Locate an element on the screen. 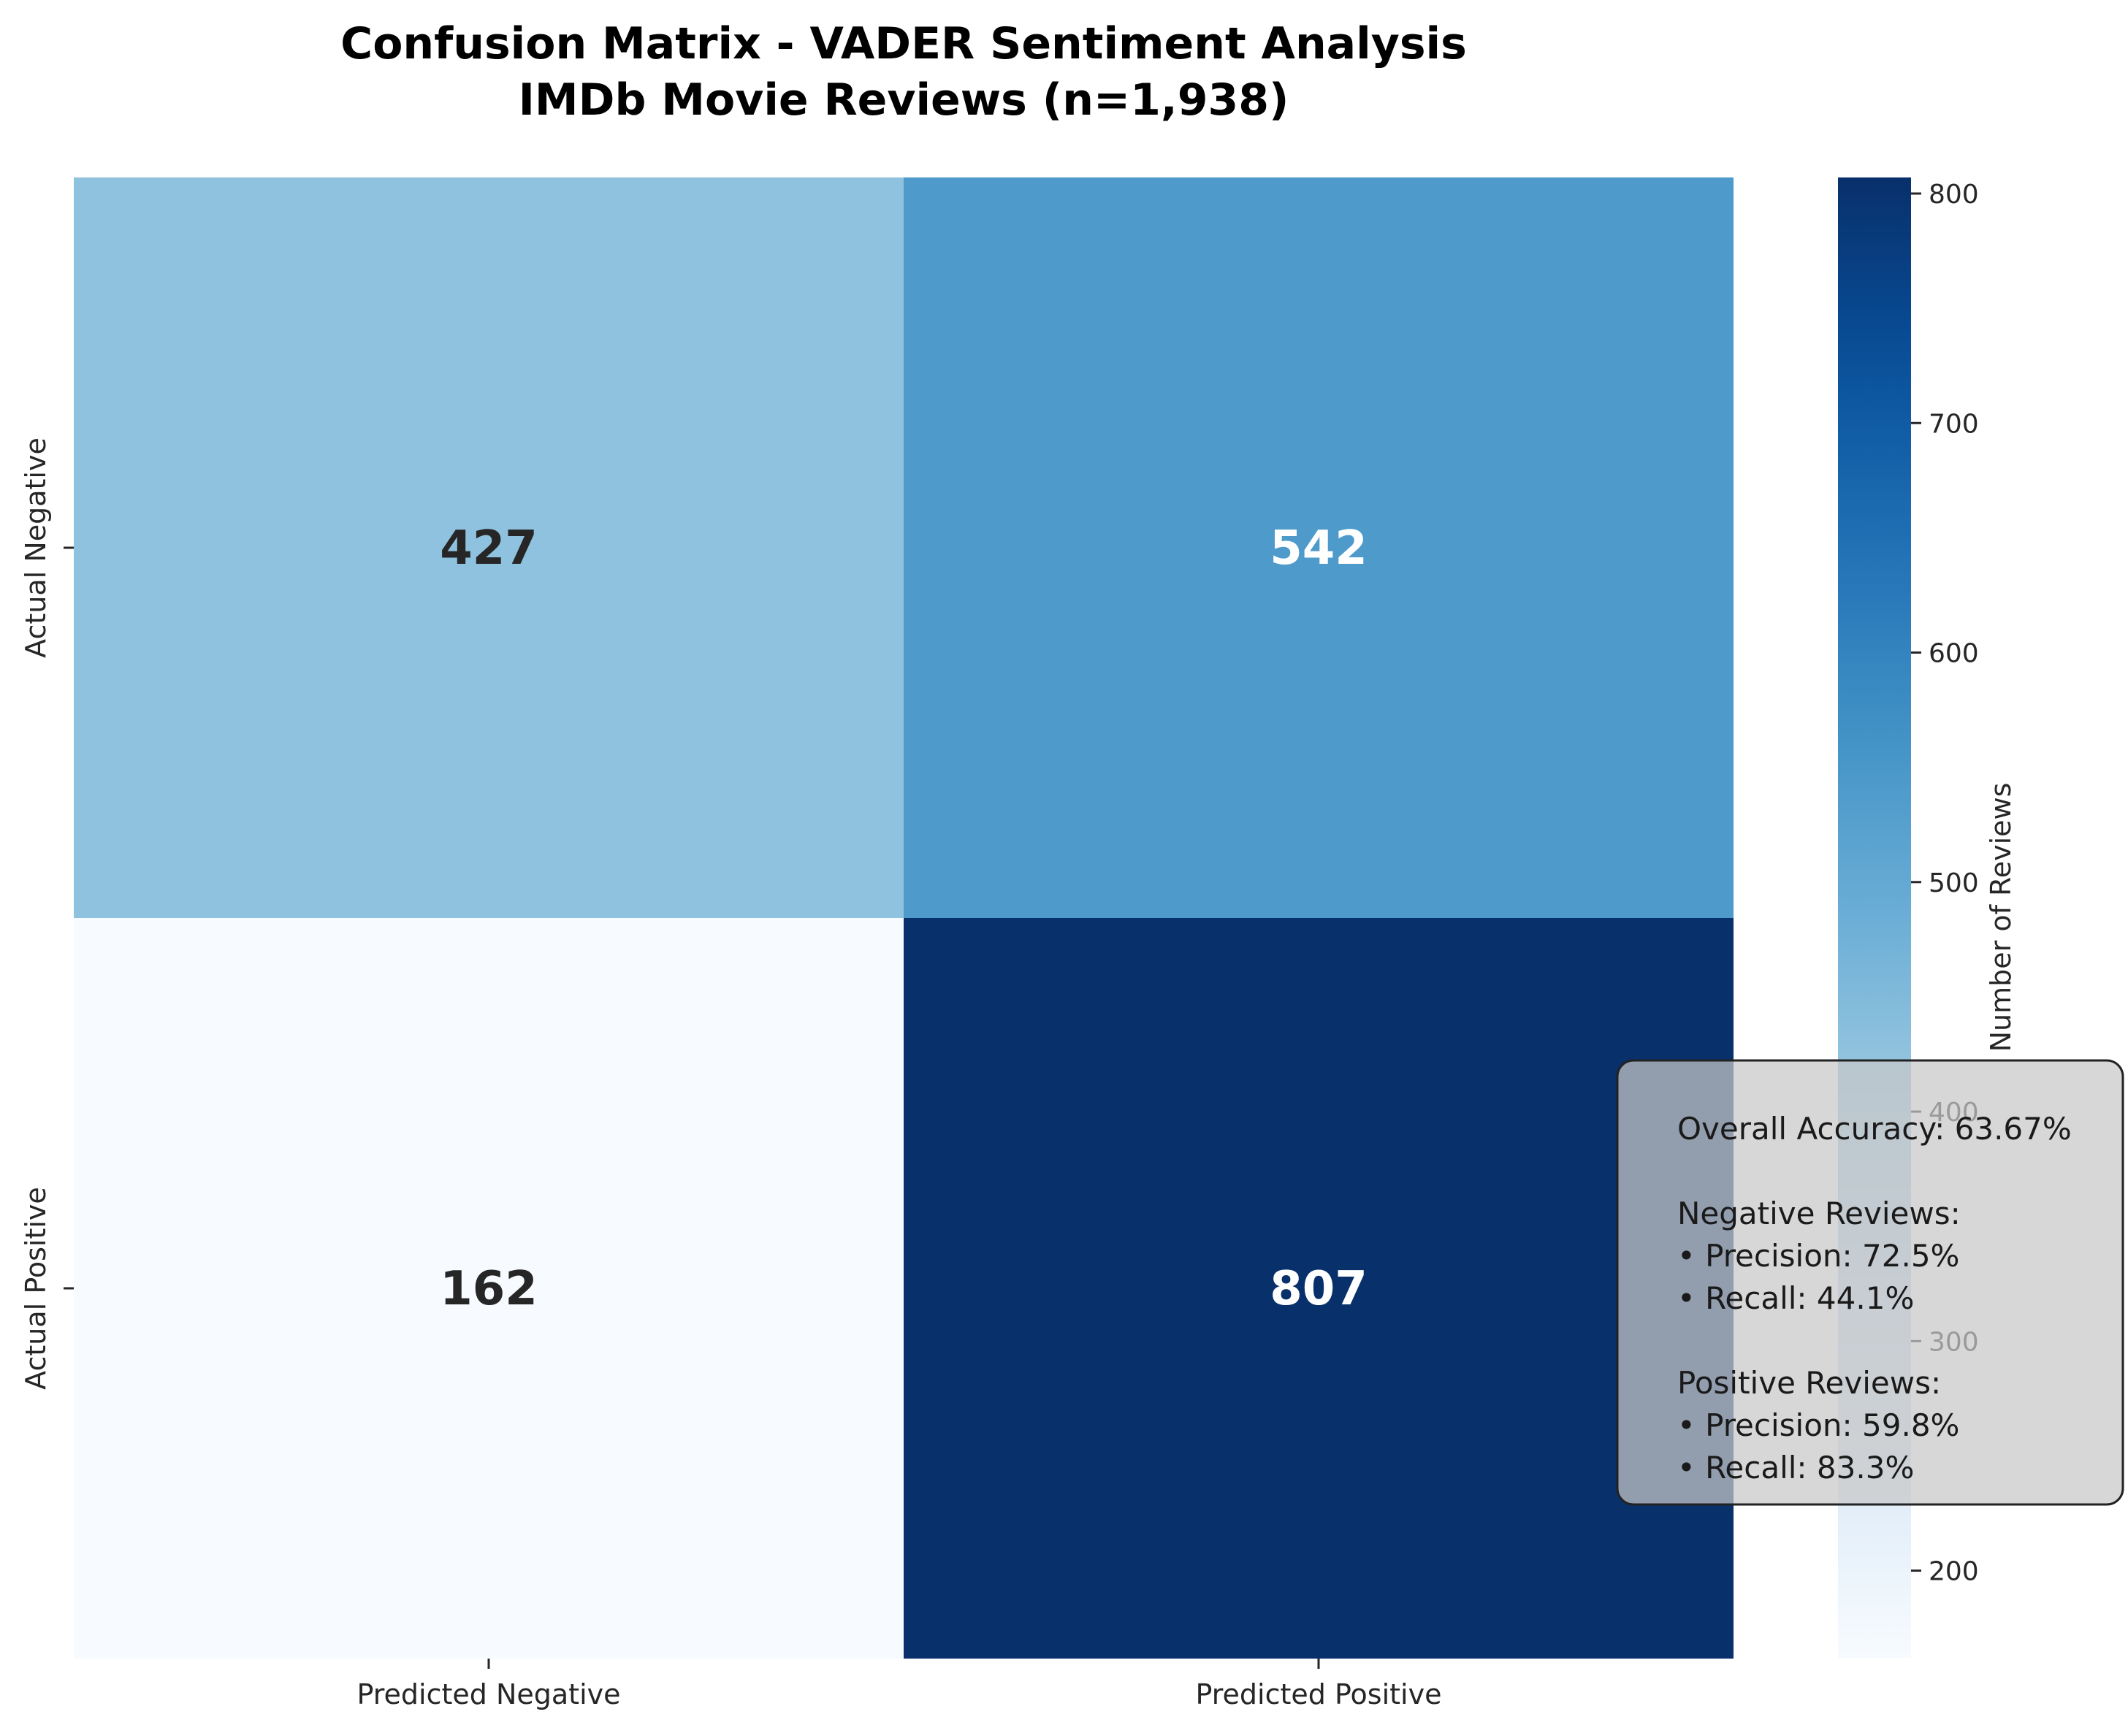  stats-line: • Recall: 44.1% is located at coordinates (1795, 1298).